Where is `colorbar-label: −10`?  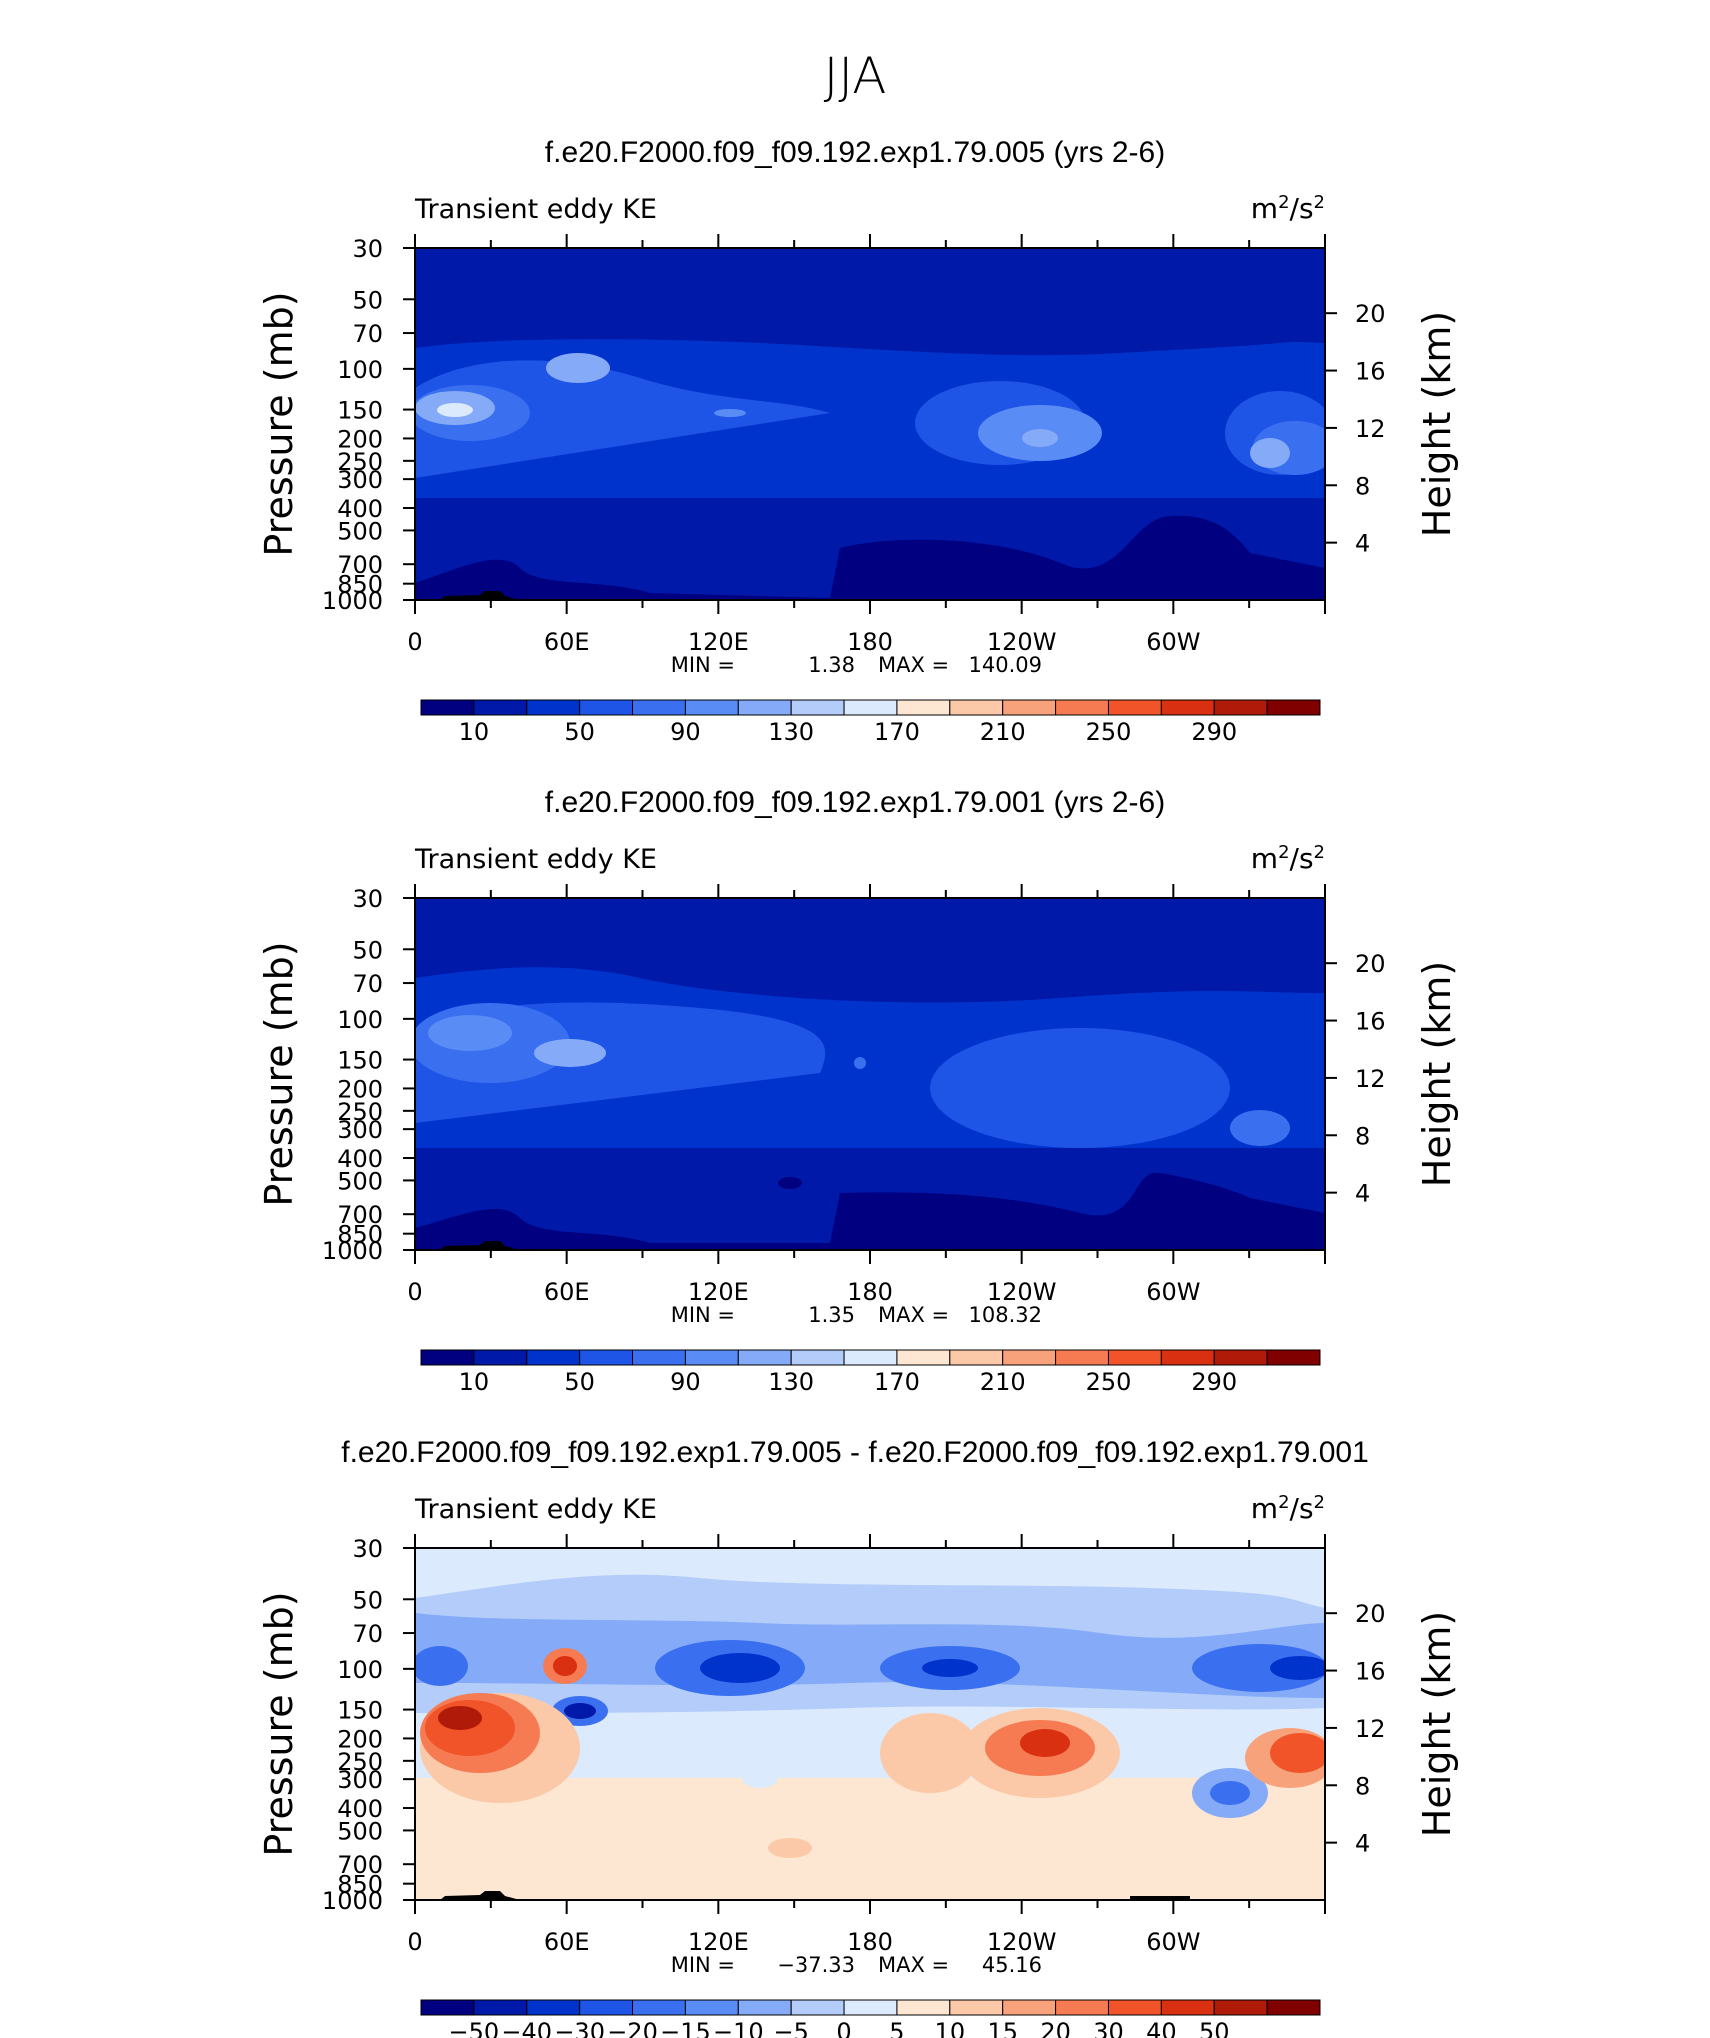
colorbar-label: −10 is located at coordinates (738, 2028).